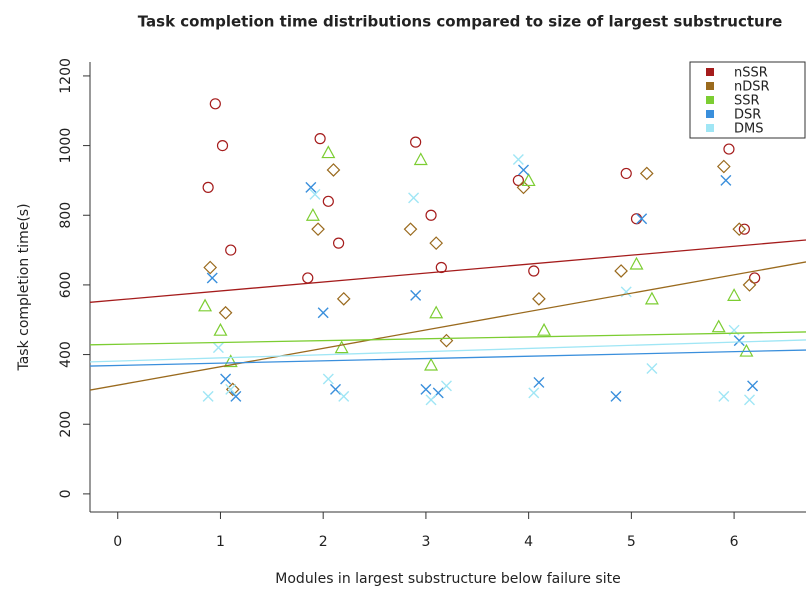  I want to click on x-tick-label: 6, so click(734, 542).